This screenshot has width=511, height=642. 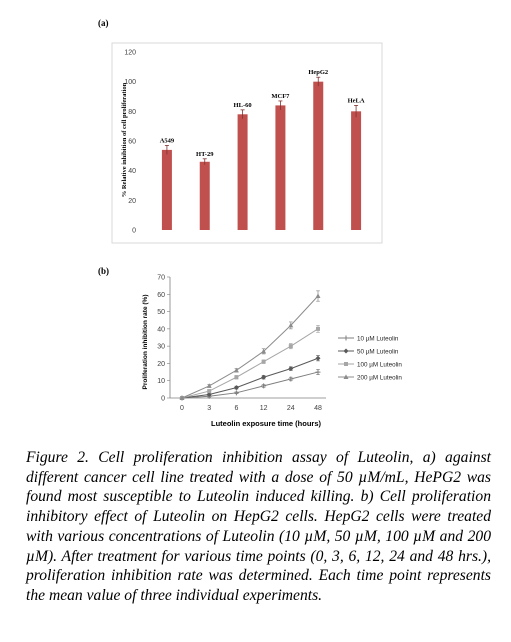 I want to click on panel-a-label: (a), so click(x=103, y=23).